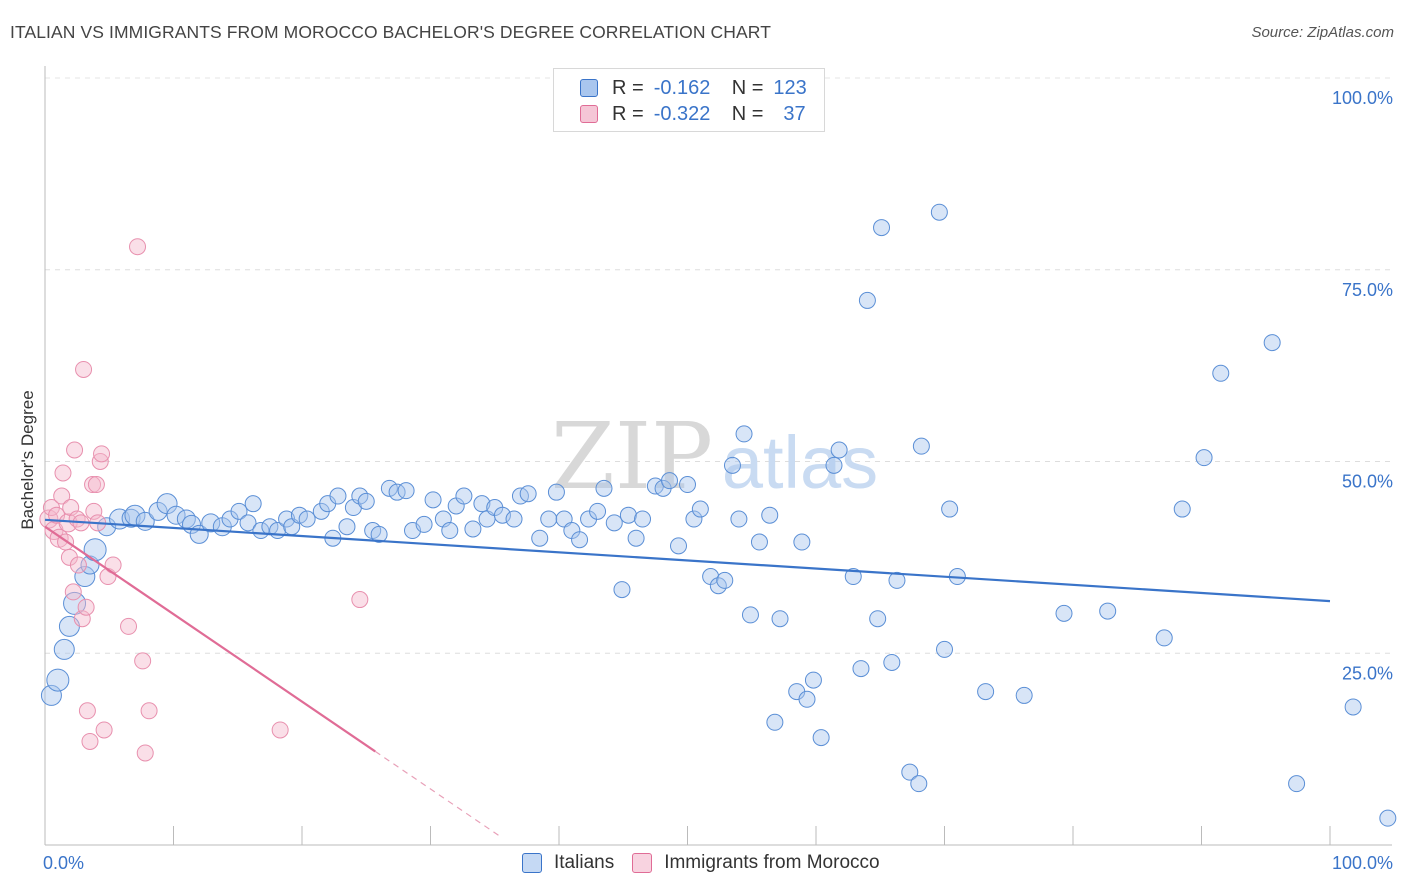  What do you see at coordinates (27, 459) in the screenshot?
I see `y-axis-label: Bachelor's Degree` at bounding box center [27, 459].